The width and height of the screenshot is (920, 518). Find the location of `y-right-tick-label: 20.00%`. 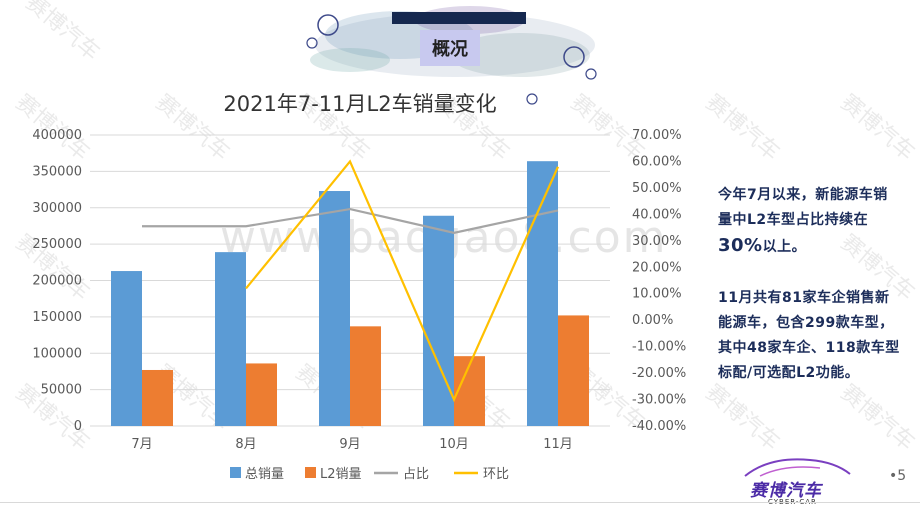

y-right-tick-label: 20.00% is located at coordinates (657, 267).